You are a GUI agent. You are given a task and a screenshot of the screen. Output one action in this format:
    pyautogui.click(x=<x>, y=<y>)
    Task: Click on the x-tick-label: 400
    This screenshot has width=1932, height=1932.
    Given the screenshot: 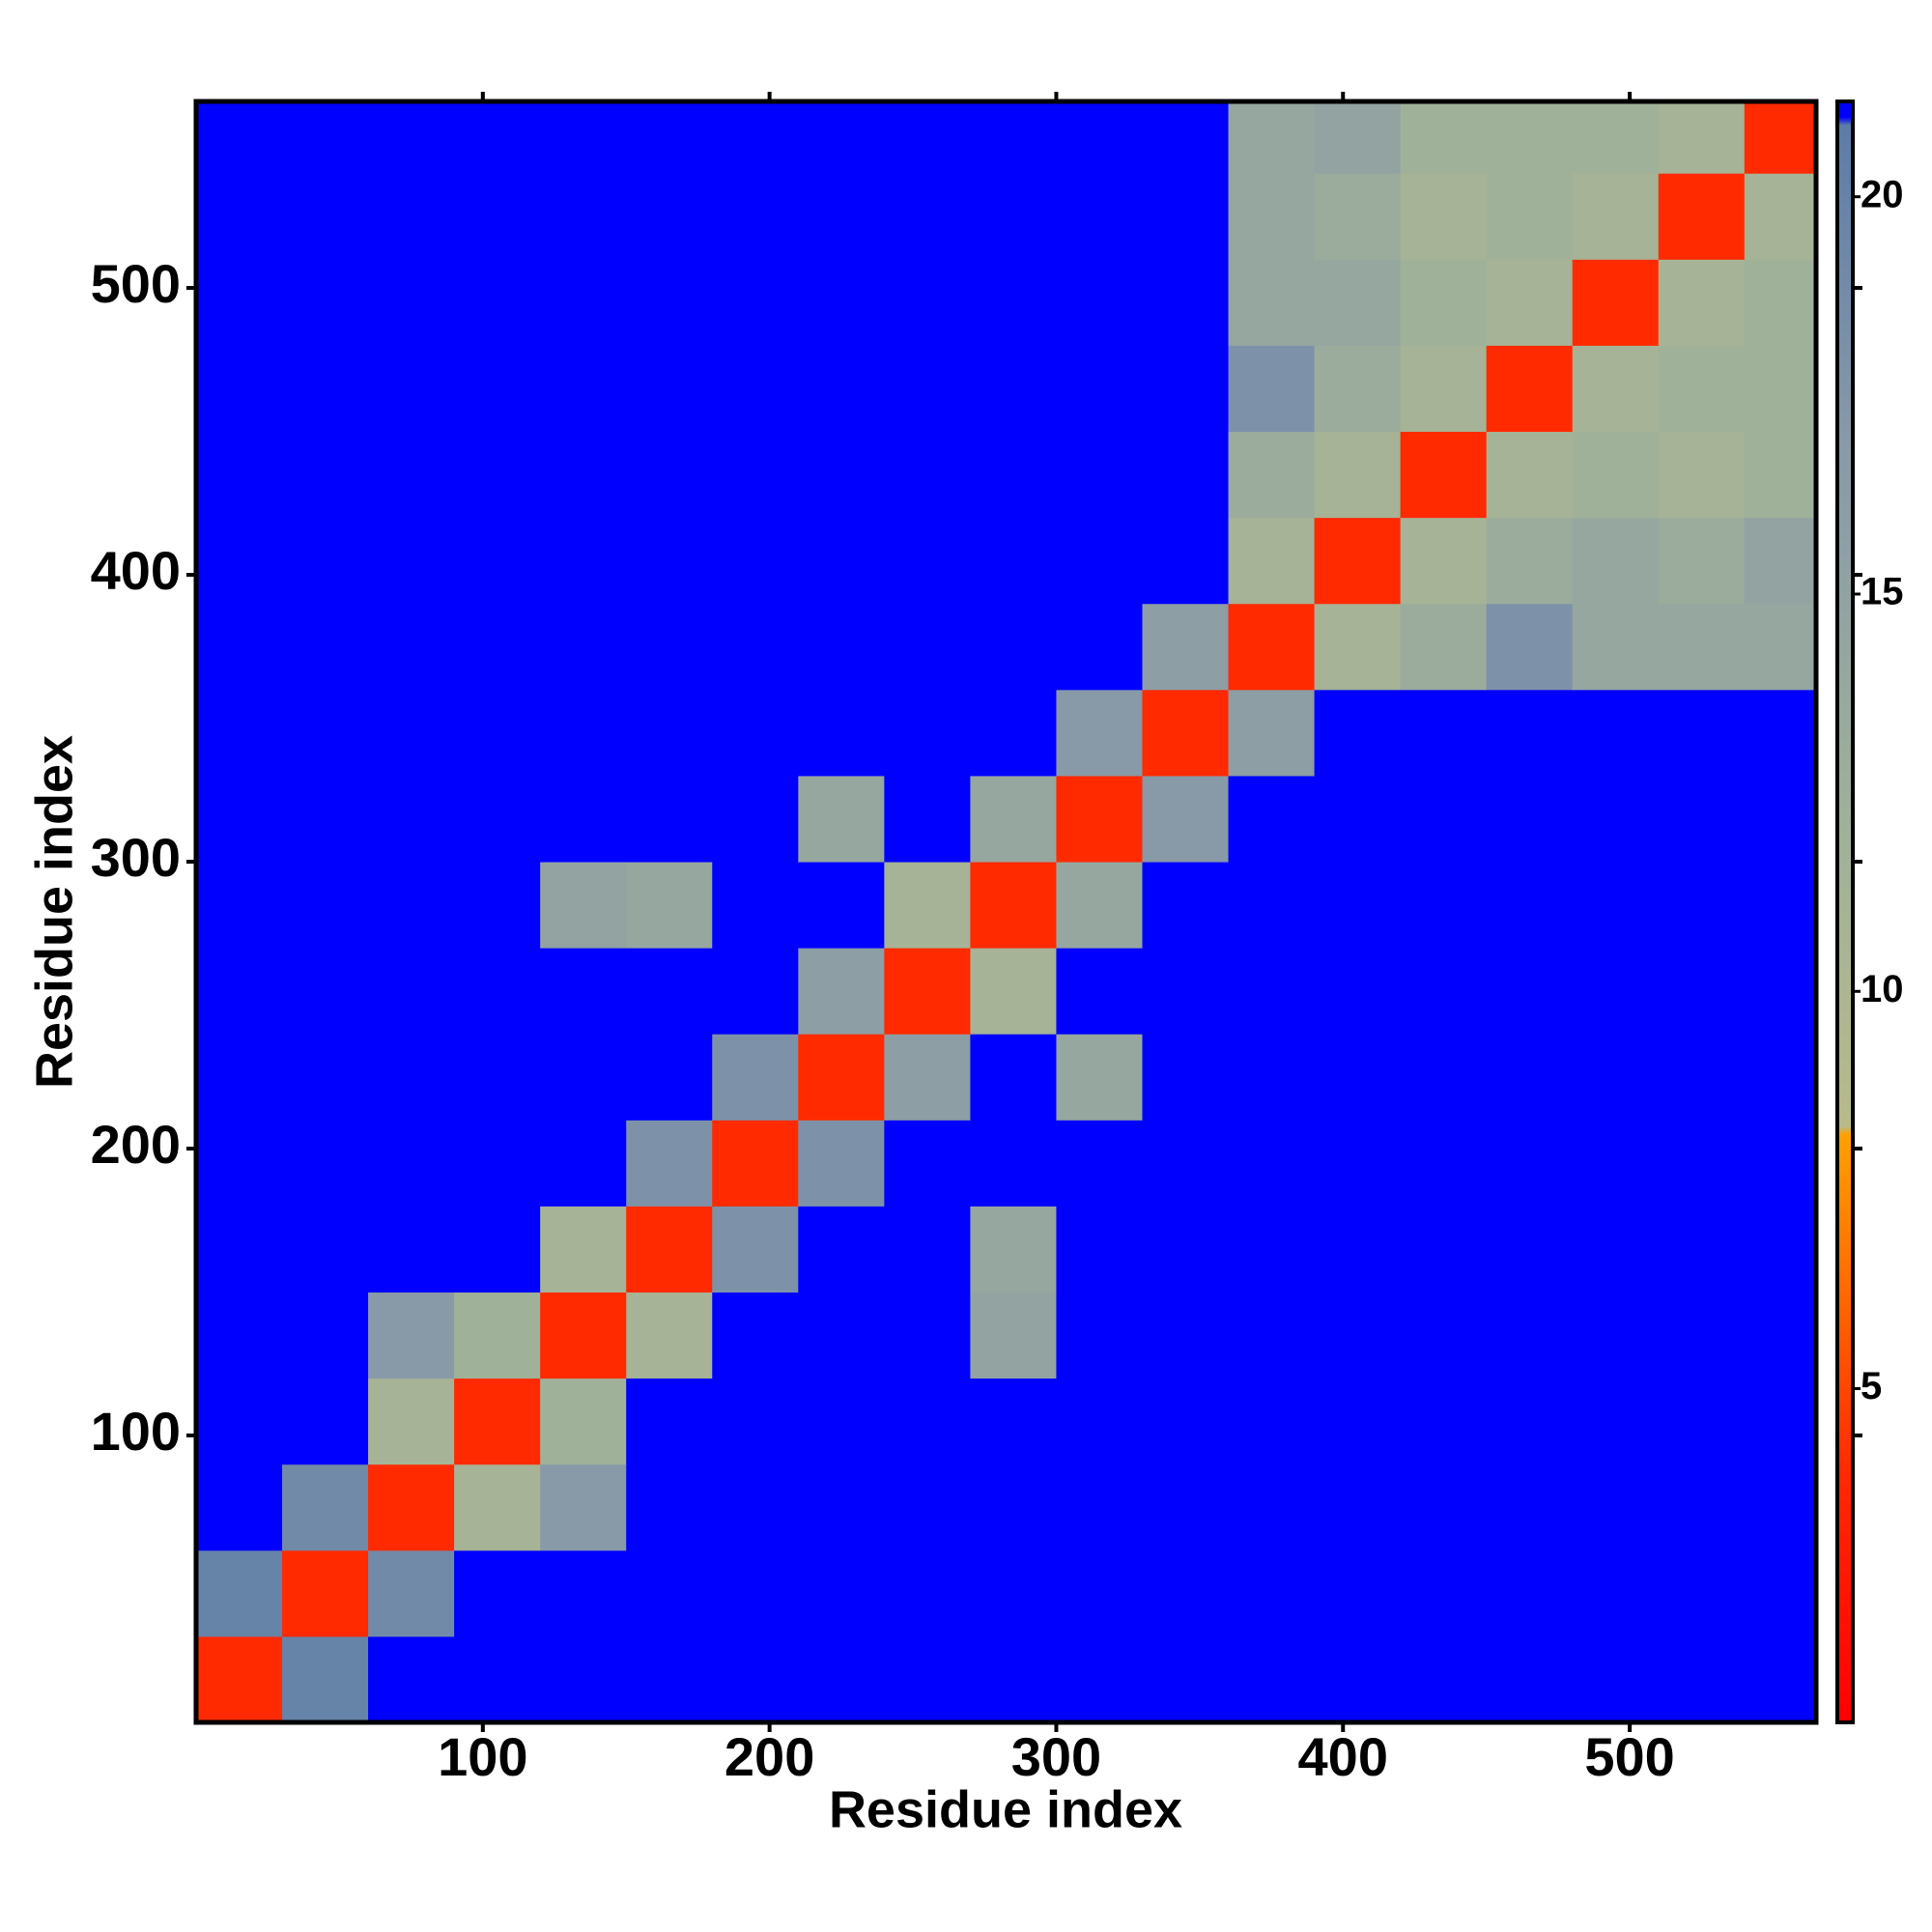 What is the action you would take?
    pyautogui.click(x=1343, y=1756)
    